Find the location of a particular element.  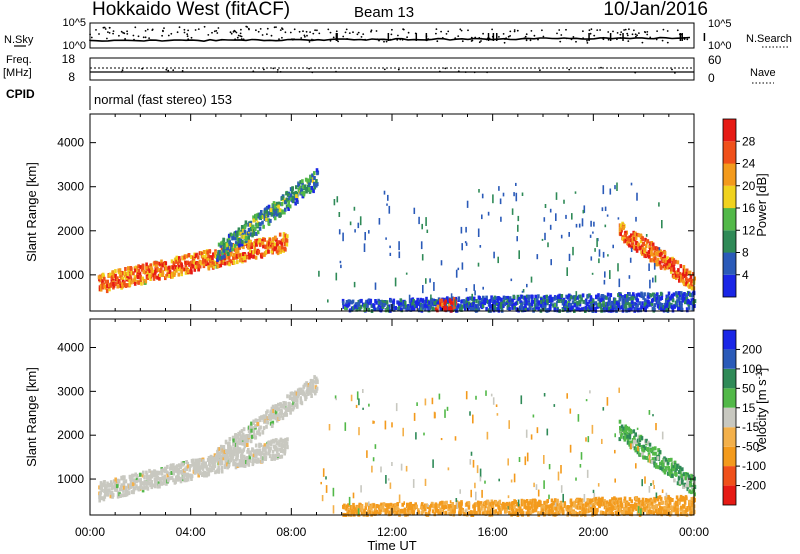

figure-title: Hokkaido West (fitACF) is located at coordinates (191, 10).